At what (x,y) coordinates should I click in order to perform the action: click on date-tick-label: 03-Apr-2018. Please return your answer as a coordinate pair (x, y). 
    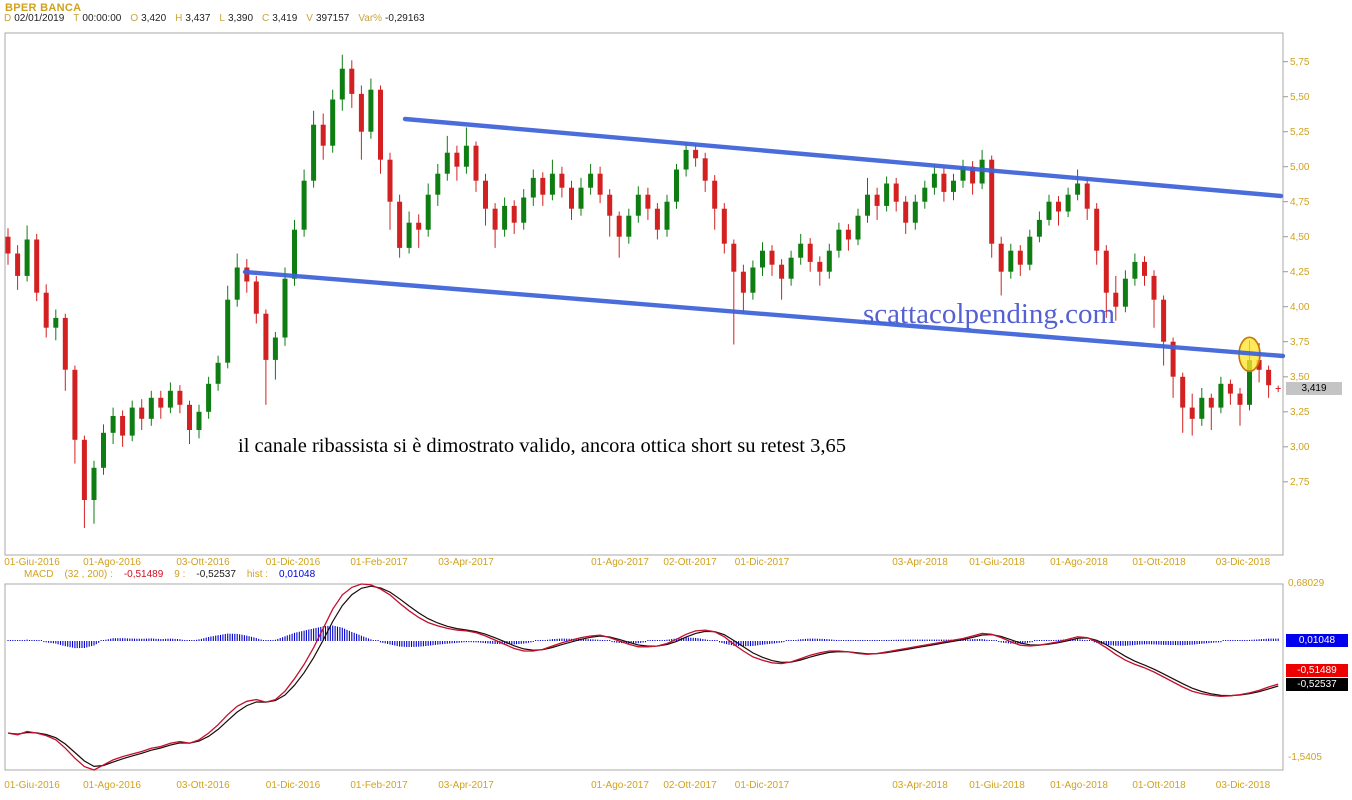
    Looking at the image, I should click on (920, 785).